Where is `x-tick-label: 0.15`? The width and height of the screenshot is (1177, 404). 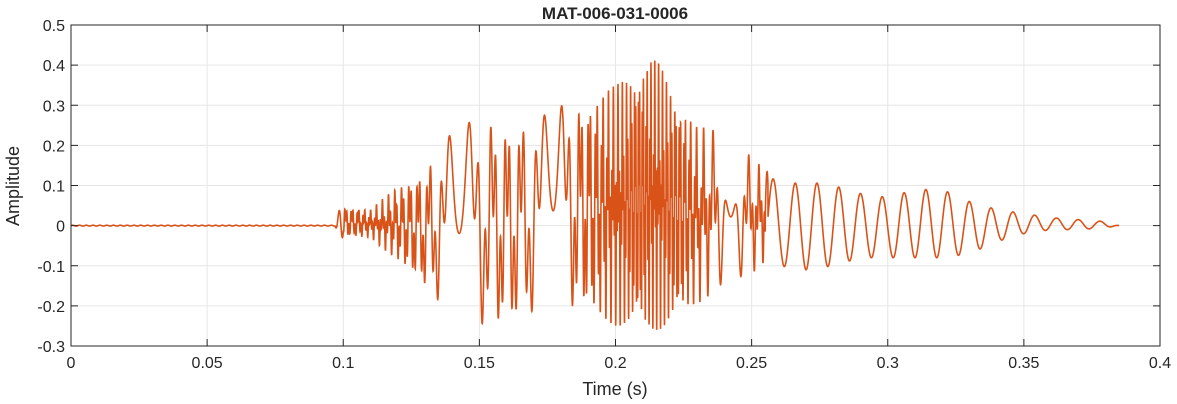 x-tick-label: 0.15 is located at coordinates (479, 363).